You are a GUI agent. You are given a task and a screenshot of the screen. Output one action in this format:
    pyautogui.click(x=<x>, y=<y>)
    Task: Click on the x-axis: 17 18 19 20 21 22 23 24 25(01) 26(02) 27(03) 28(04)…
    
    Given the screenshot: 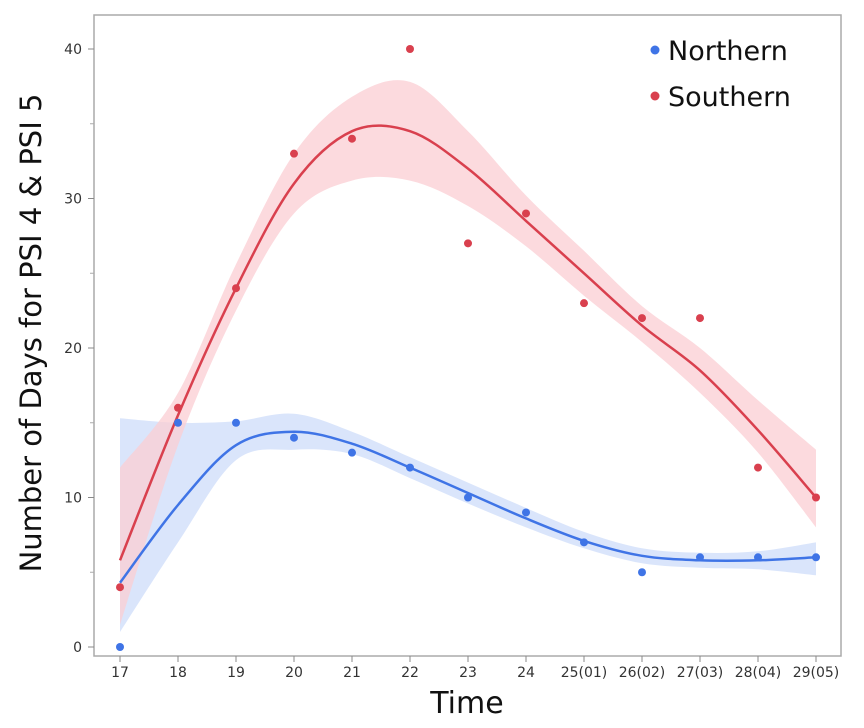 What is the action you would take?
    pyautogui.click(x=475, y=668)
    